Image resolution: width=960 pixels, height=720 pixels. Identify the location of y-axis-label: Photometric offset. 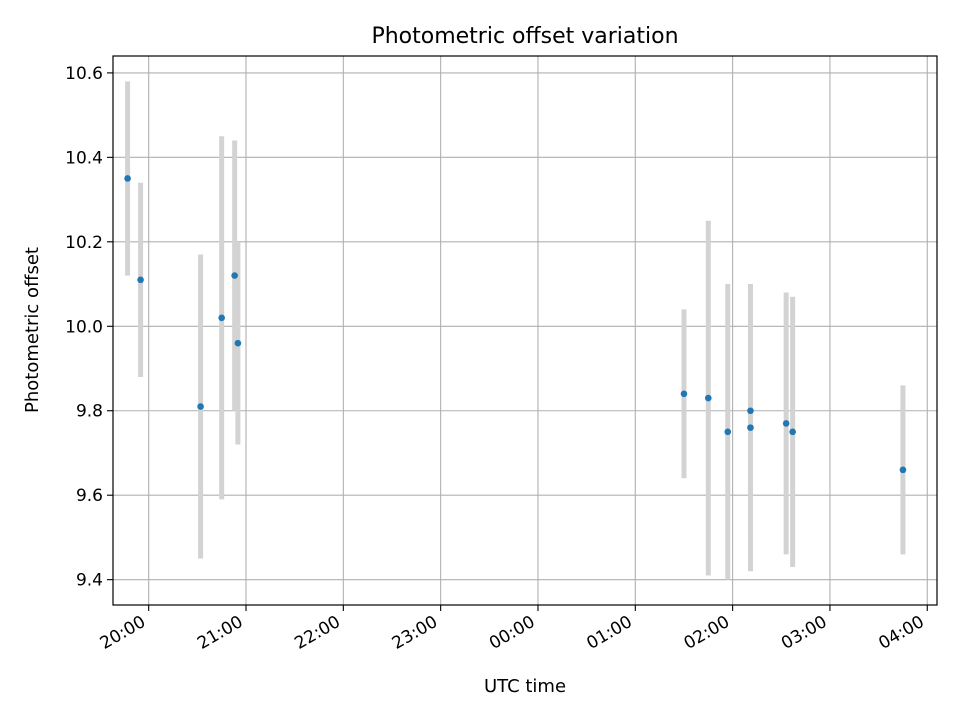
(32, 330).